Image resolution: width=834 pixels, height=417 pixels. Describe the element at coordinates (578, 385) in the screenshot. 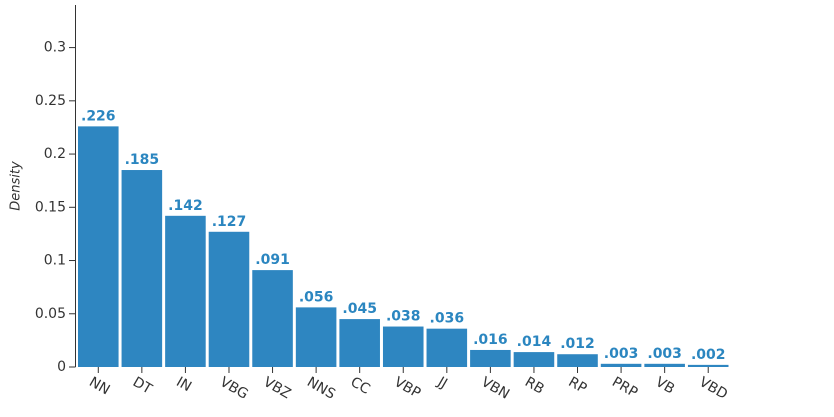

I see `x-tick-label: RP` at that location.